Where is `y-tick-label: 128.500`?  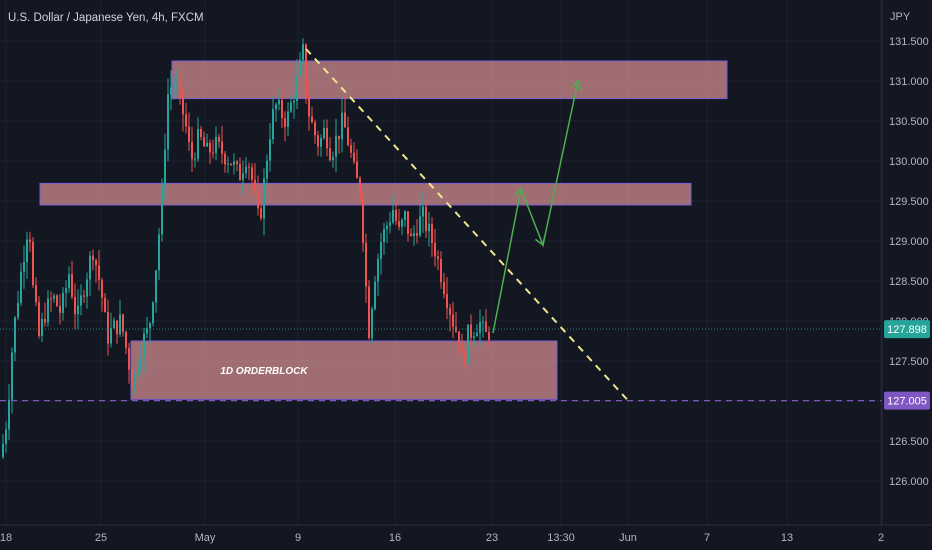 y-tick-label: 128.500 is located at coordinates (909, 282).